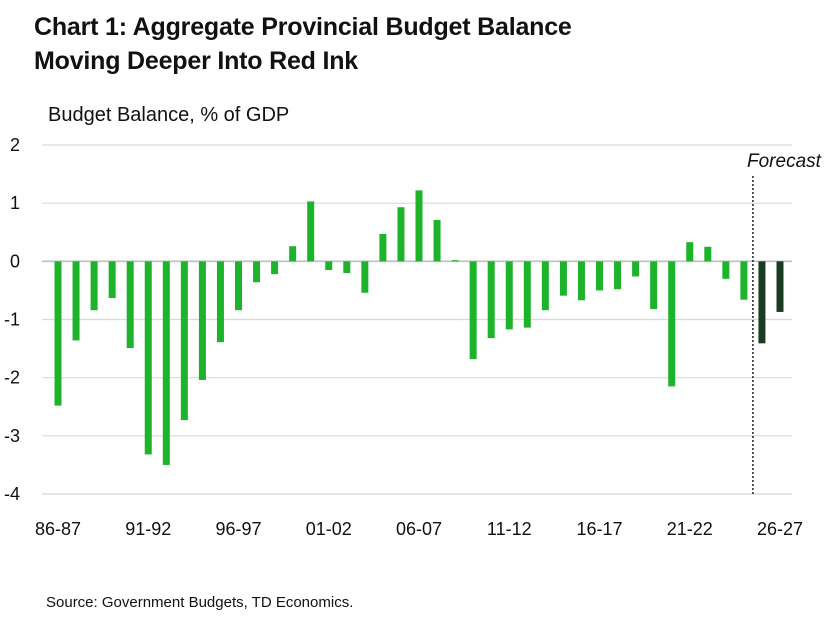  I want to click on y-tick-label: -1, so click(12, 320).